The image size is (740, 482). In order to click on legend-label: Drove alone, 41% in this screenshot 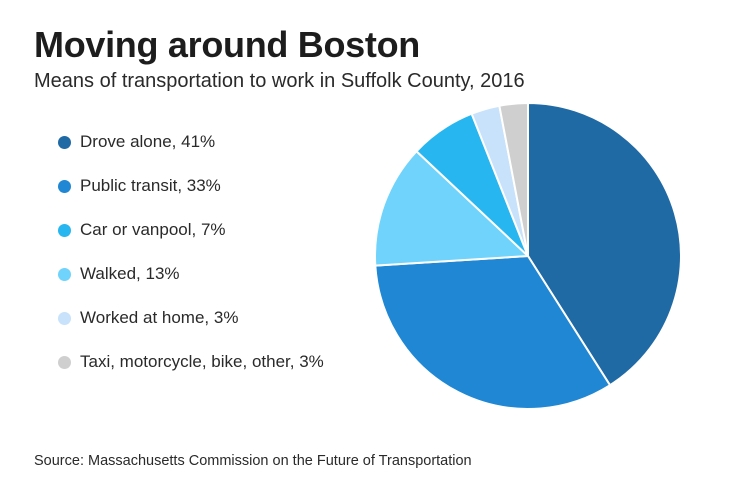, I will do `click(148, 141)`.